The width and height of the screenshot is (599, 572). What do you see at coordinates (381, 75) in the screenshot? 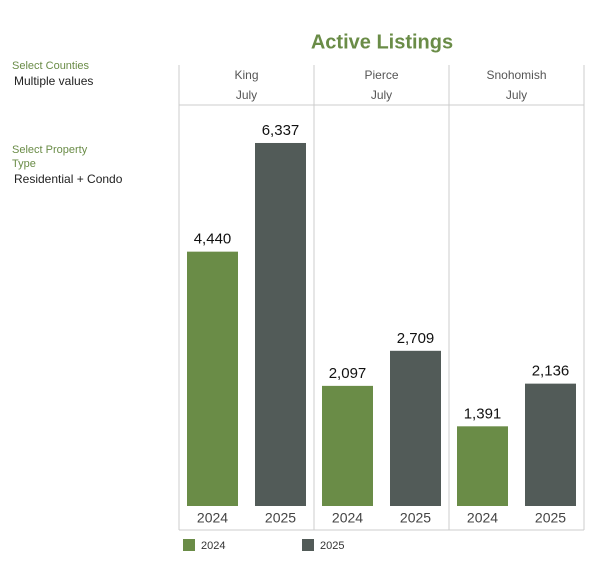
I see `panel-label: Pierce` at bounding box center [381, 75].